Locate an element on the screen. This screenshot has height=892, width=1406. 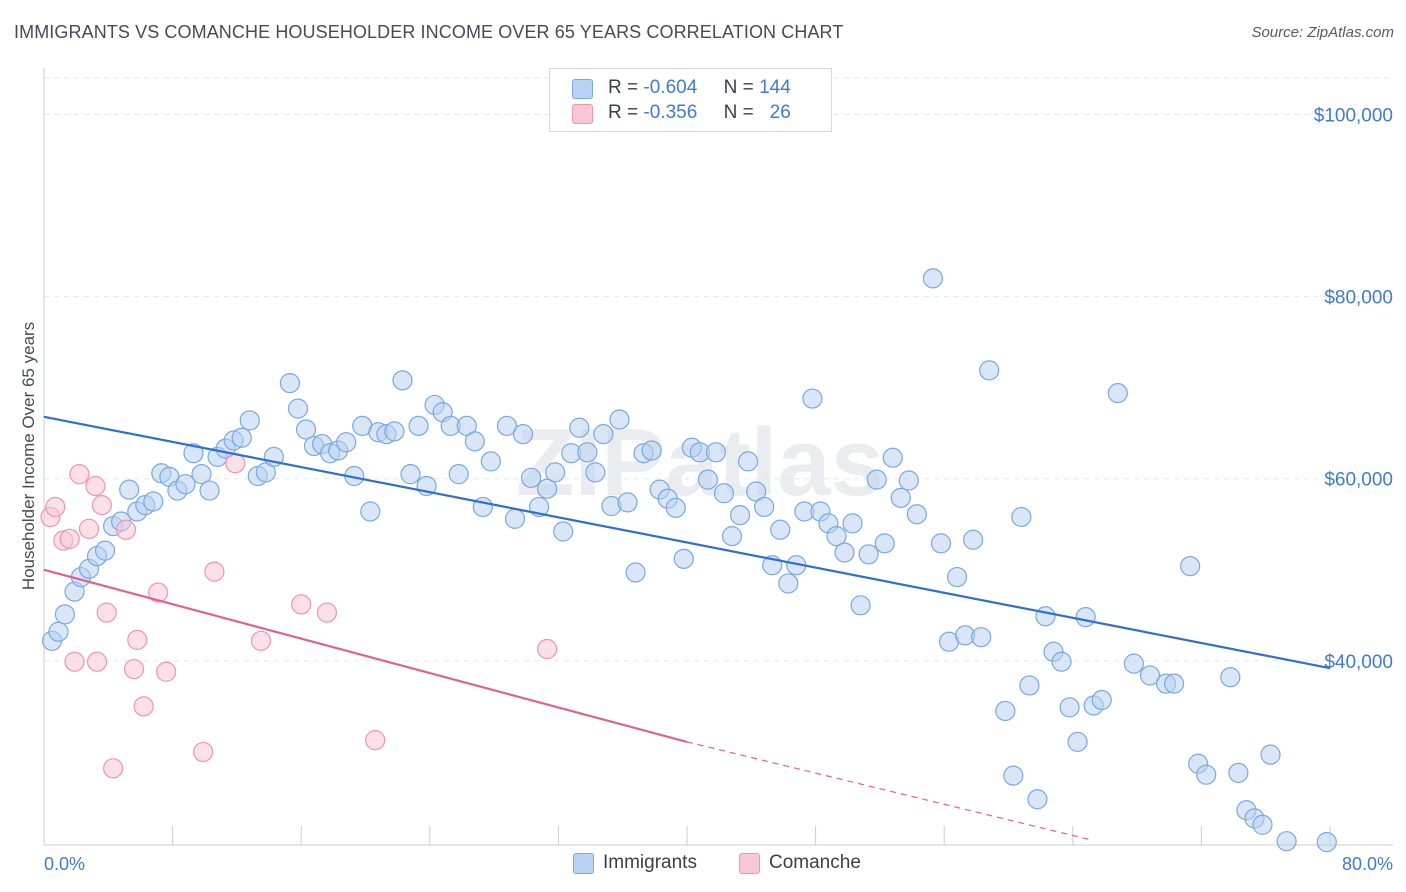
comanche-legend-swatch is located at coordinates (749, 863).